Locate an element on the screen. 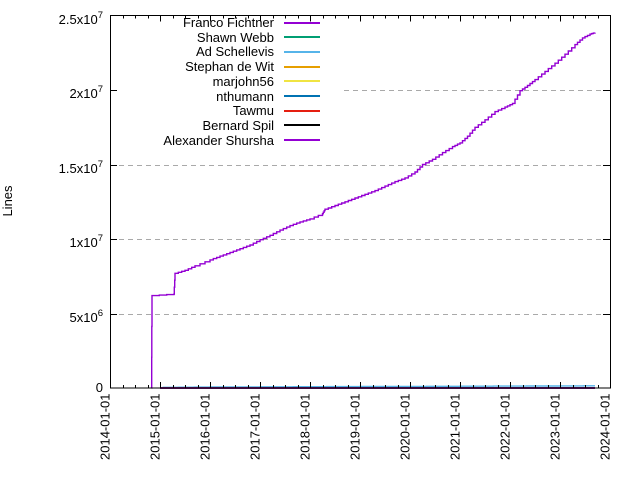 This screenshot has width=640, height=480. legend-entry: Bernard Spil is located at coordinates (160, 125).